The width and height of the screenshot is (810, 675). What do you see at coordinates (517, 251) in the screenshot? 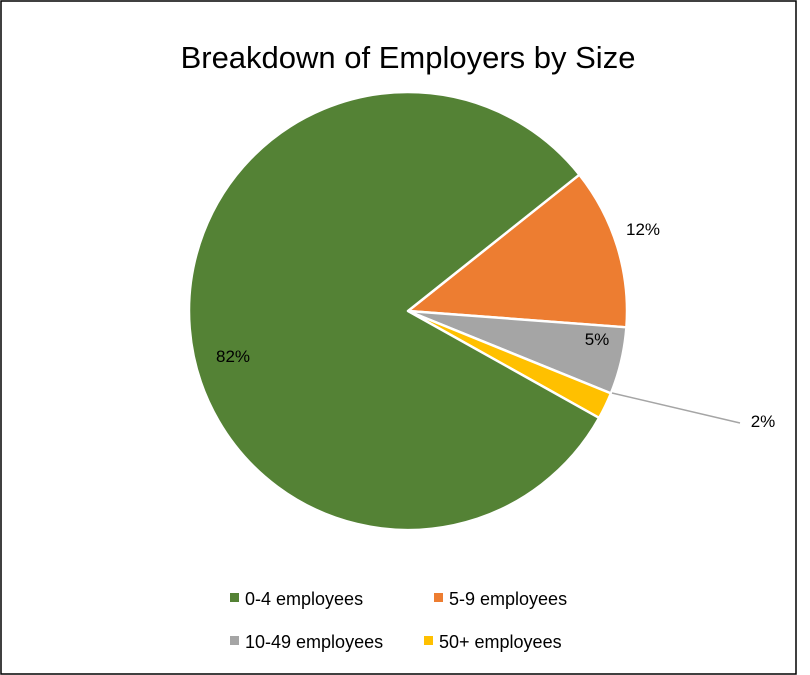
I see `pie-slice-5-9-employees` at bounding box center [517, 251].